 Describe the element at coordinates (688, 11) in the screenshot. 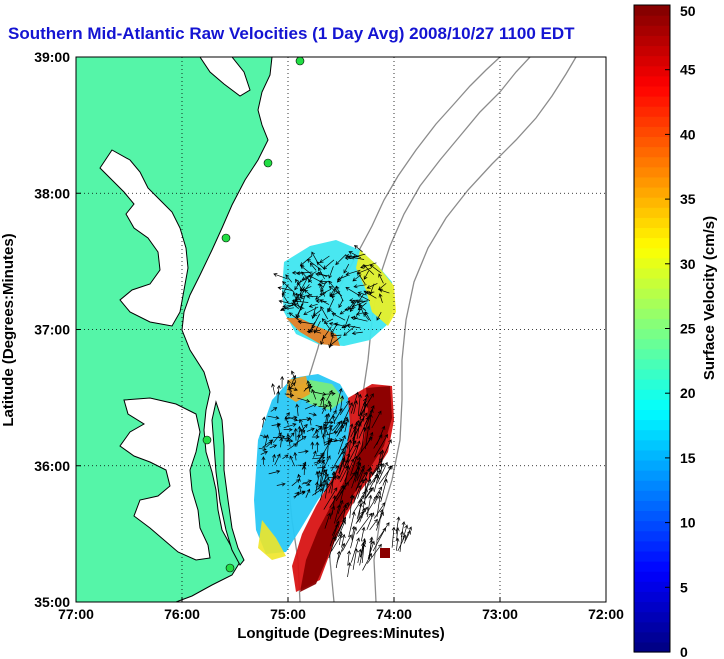

I see `colorbar-tick-label: 50` at that location.